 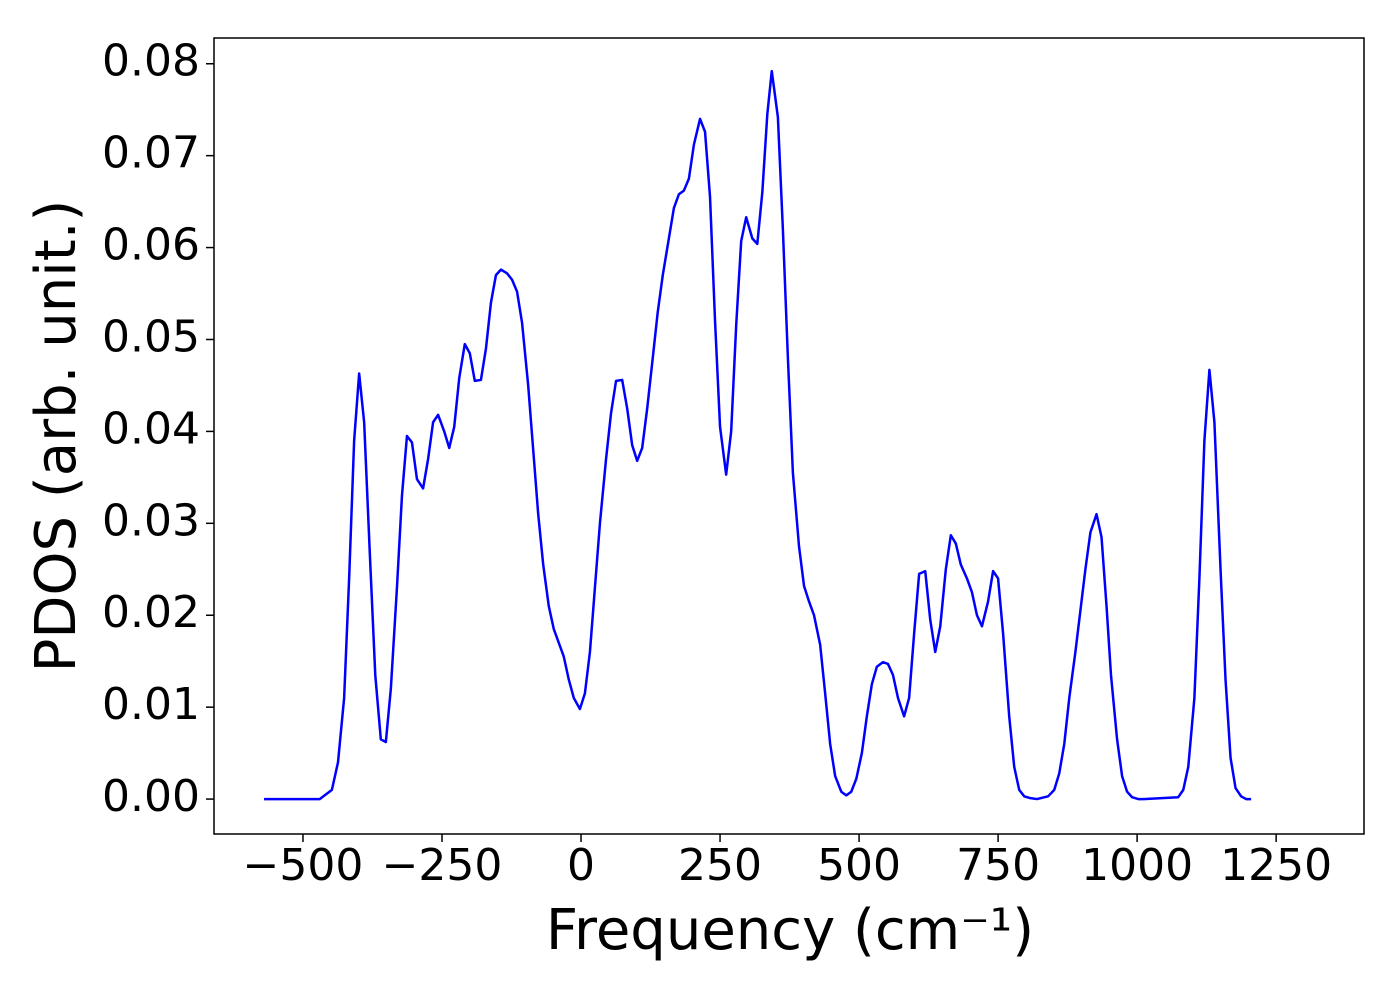 What do you see at coordinates (151, 704) in the screenshot?
I see `y-tick-label: 0.01` at bounding box center [151, 704].